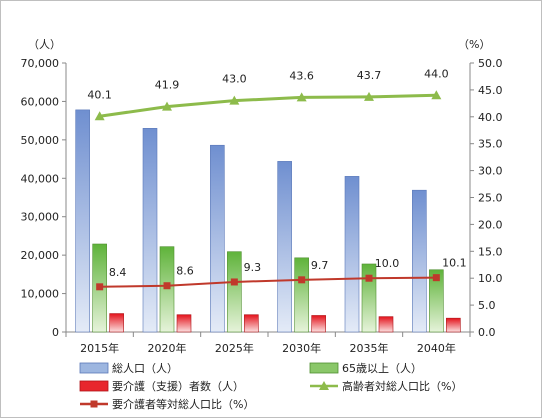 Image resolution: width=542 pixels, height=418 pixels. Describe the element at coordinates (40, 63) in the screenshot. I see `left-tick-label: 70,000` at that location.